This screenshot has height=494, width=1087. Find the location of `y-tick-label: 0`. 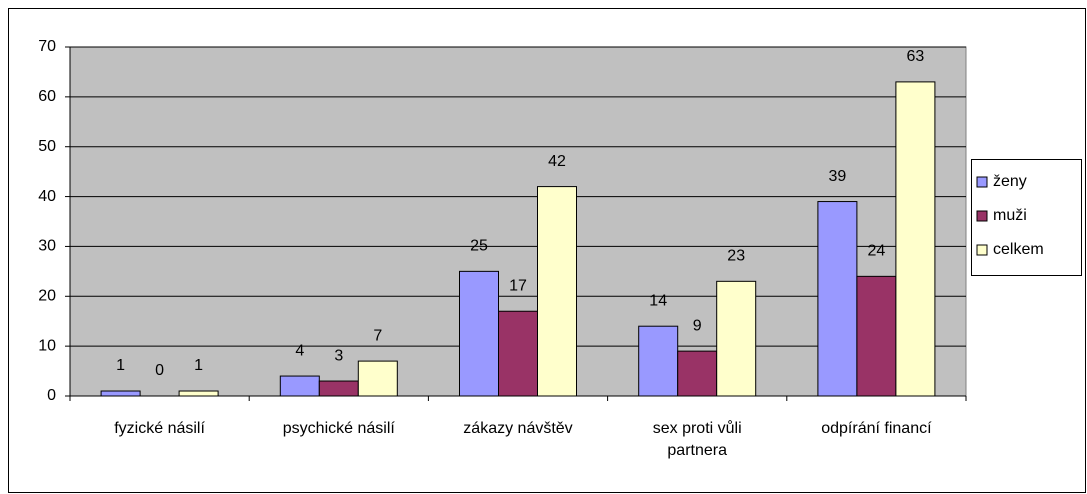

y-tick-label: 0 is located at coordinates (51, 395).